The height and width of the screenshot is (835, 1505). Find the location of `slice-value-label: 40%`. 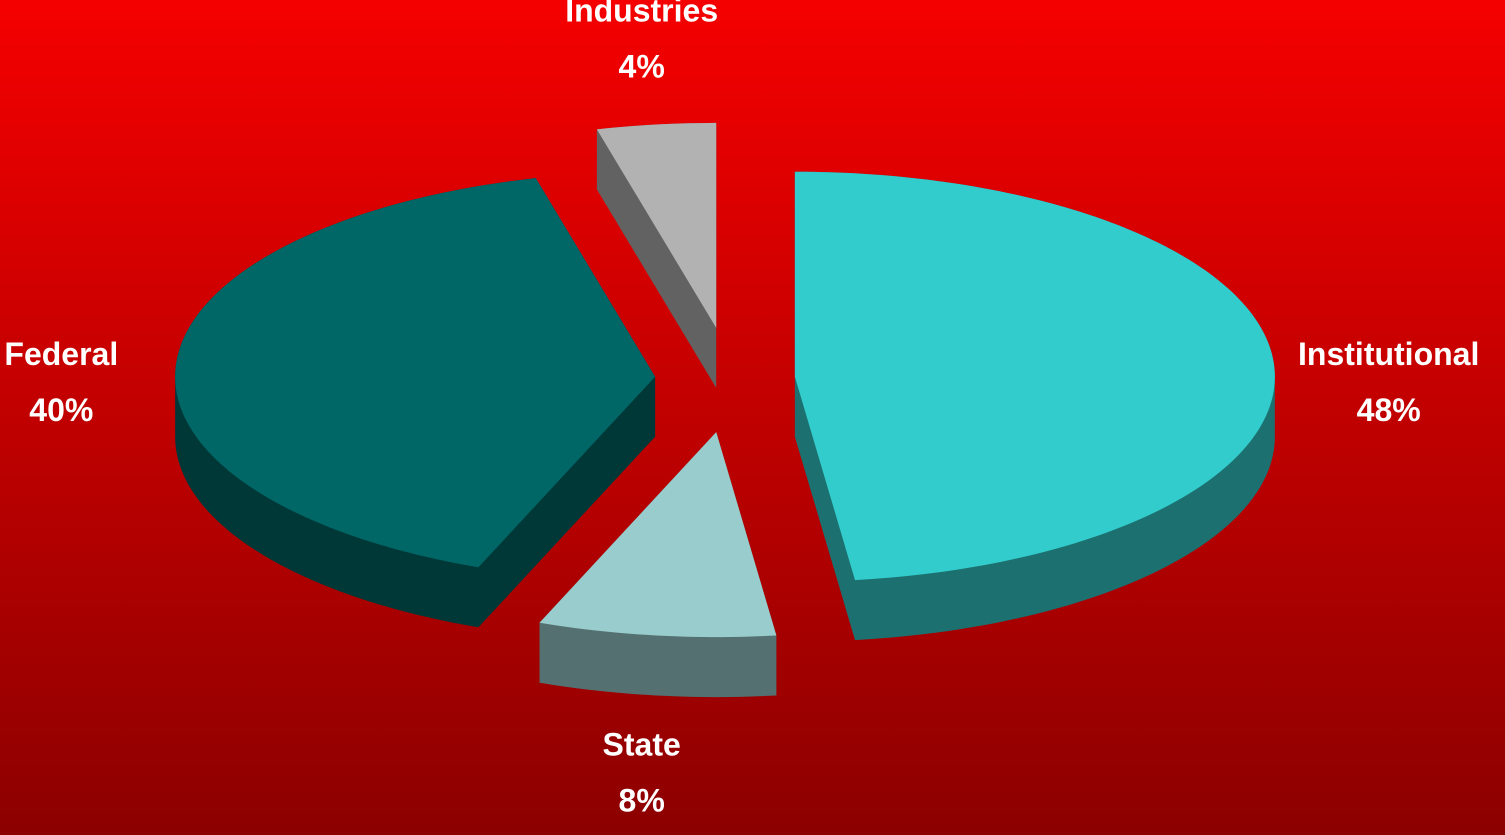

slice-value-label: 40% is located at coordinates (61, 410).